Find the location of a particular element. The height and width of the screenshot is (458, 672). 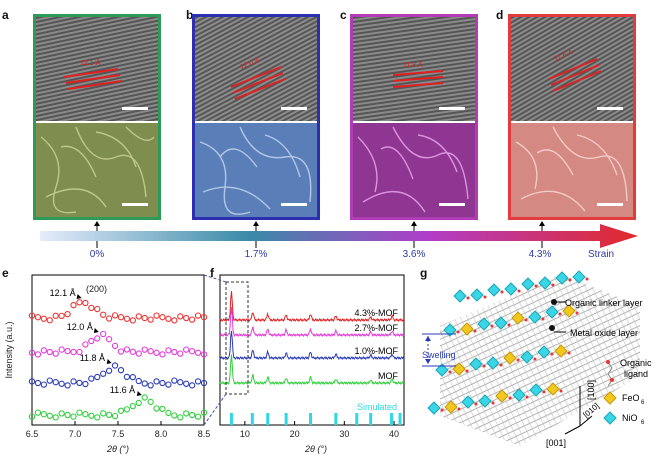

micrograph-b-art: 12.0 Å is located at coordinates (256, 117).